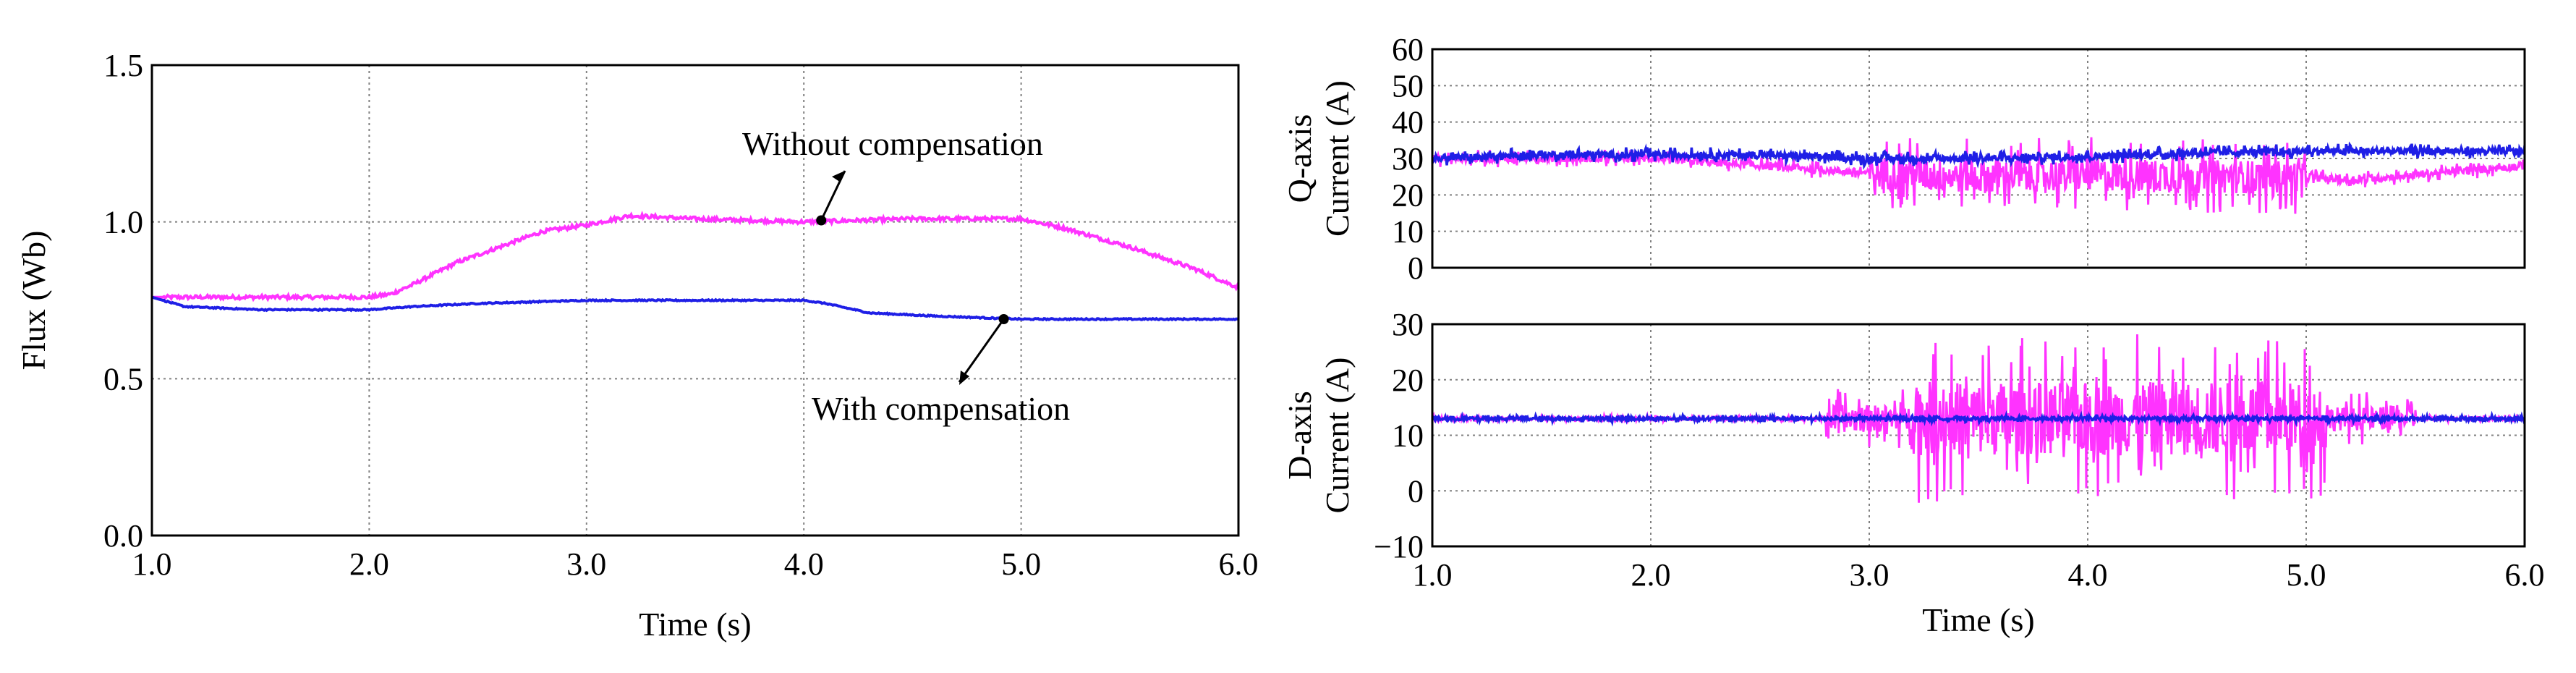 This screenshot has width=2576, height=673. What do you see at coordinates (695, 256) in the screenshot?
I see `series-line-without-compensation` at bounding box center [695, 256].